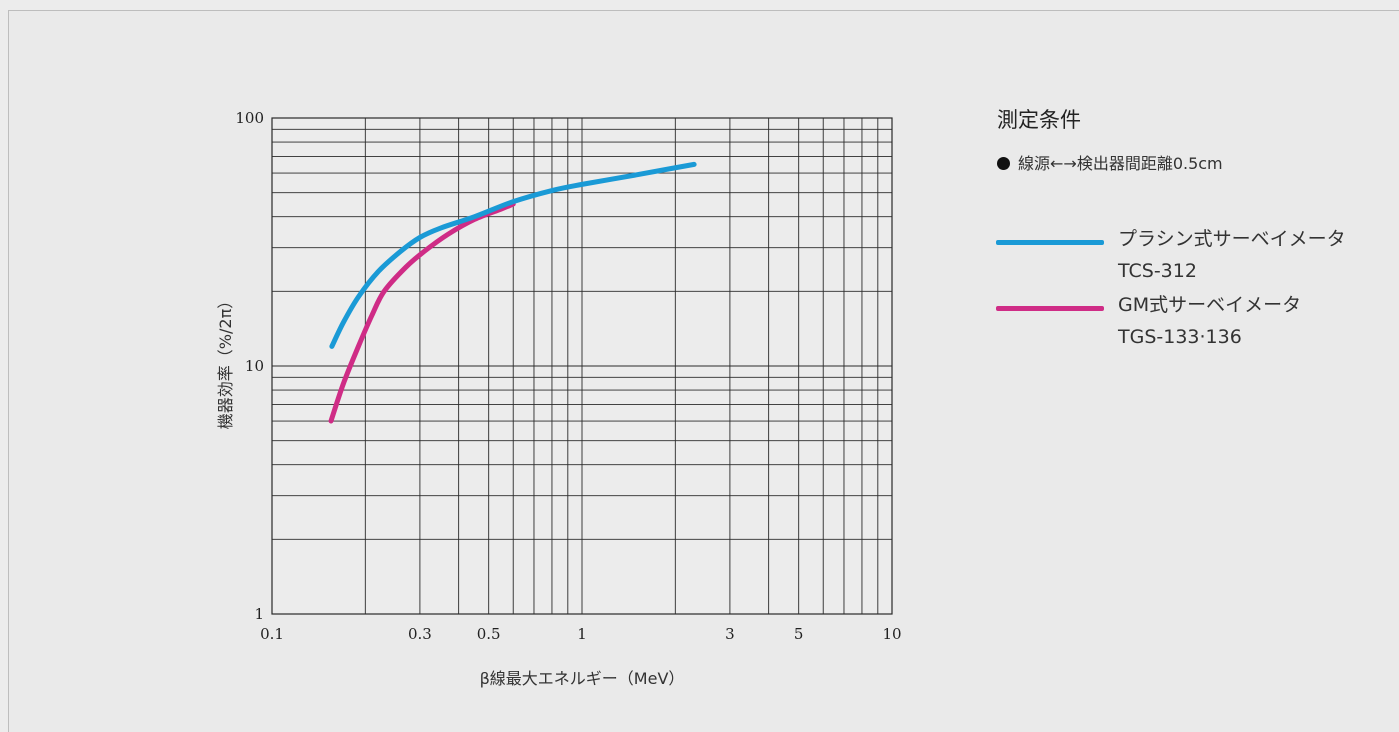  Describe the element at coordinates (259, 614) in the screenshot. I see `y-tick-label: 1` at that location.